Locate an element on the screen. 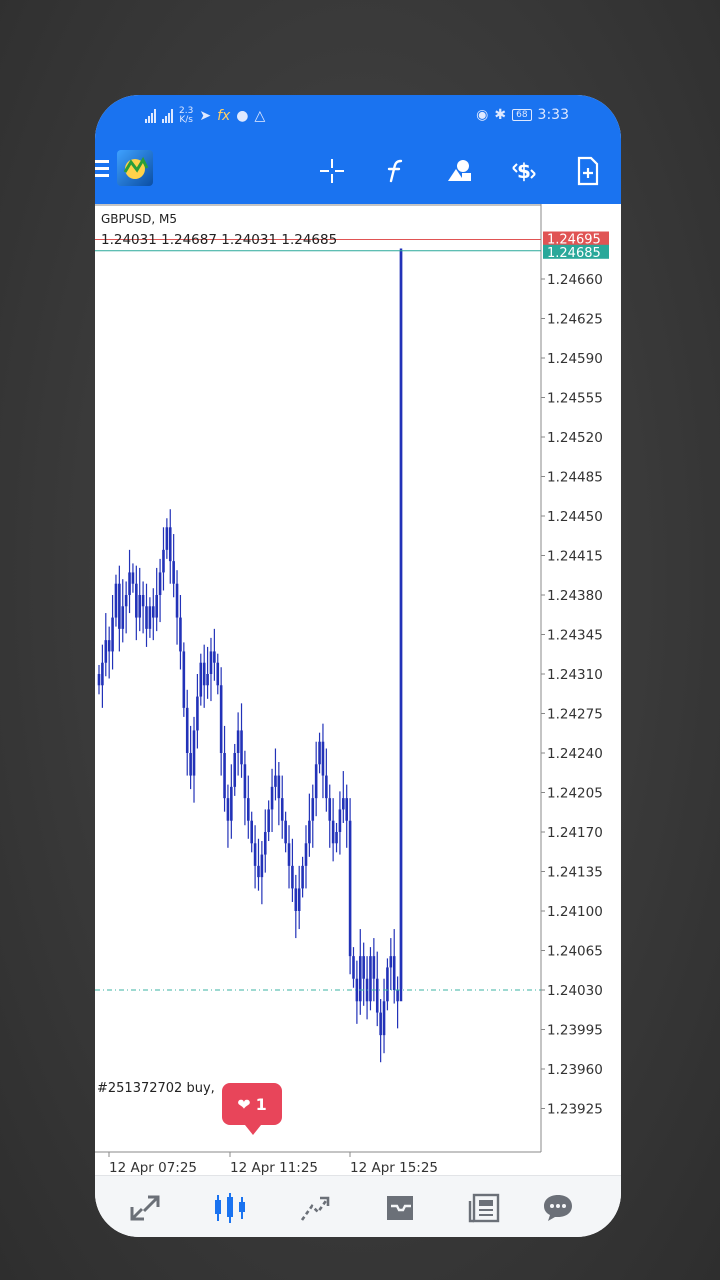 Image resolution: width=720 pixels, height=1280 pixels. price-tick-label: 1.23960 is located at coordinates (575, 1070).